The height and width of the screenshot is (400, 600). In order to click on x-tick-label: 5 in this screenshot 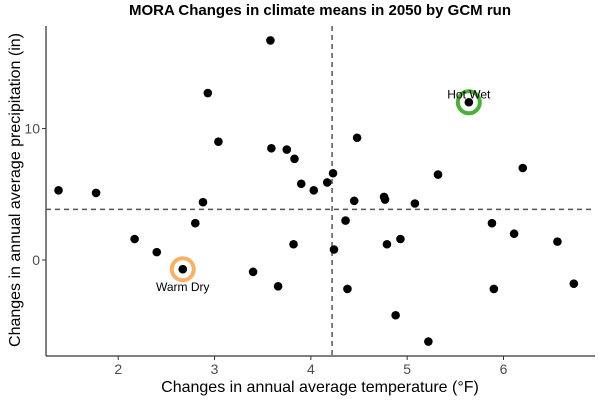, I will do `click(407, 369)`.